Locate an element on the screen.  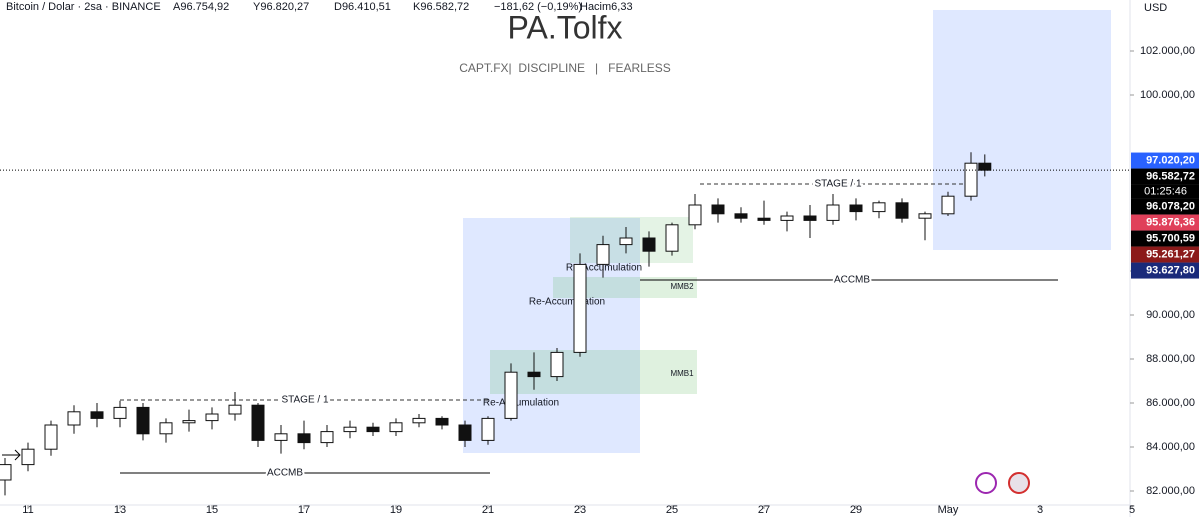
ohlc-open: A96.754,92 is located at coordinates (201, 7).